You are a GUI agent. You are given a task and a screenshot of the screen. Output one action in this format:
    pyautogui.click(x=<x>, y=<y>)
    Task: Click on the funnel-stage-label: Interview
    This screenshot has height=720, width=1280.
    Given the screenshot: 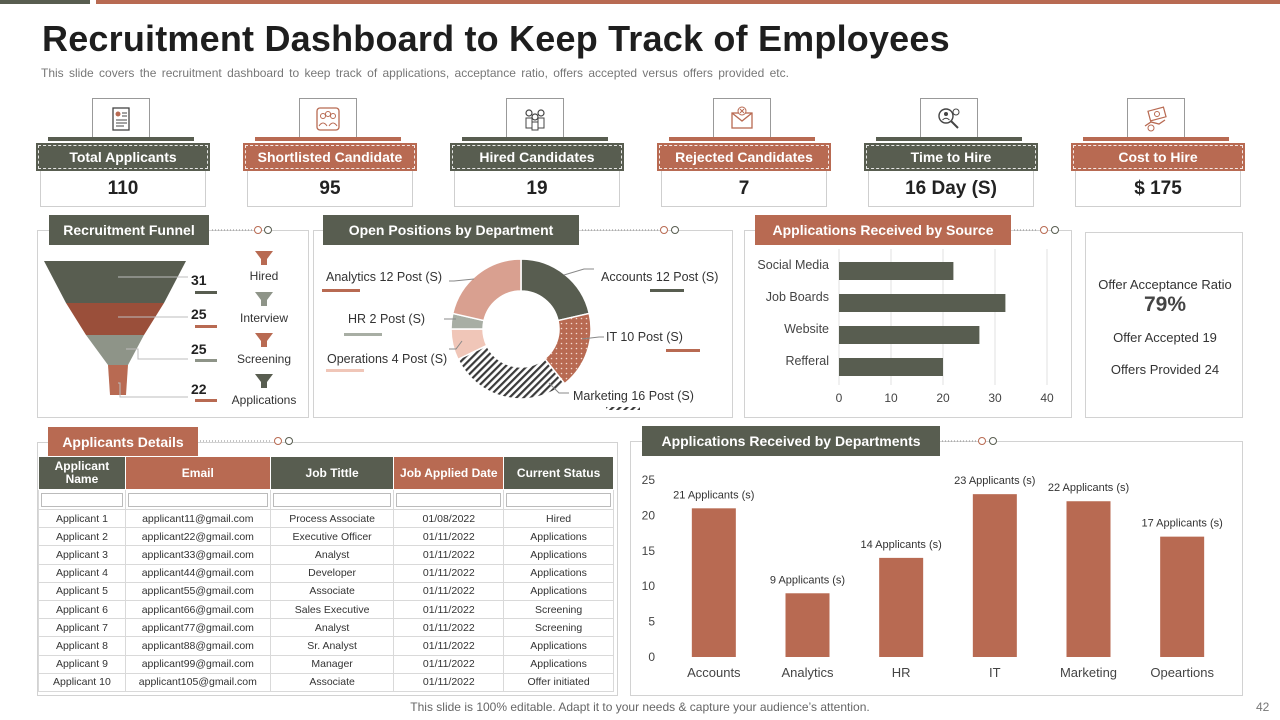 What is the action you would take?
    pyautogui.click(x=264, y=318)
    